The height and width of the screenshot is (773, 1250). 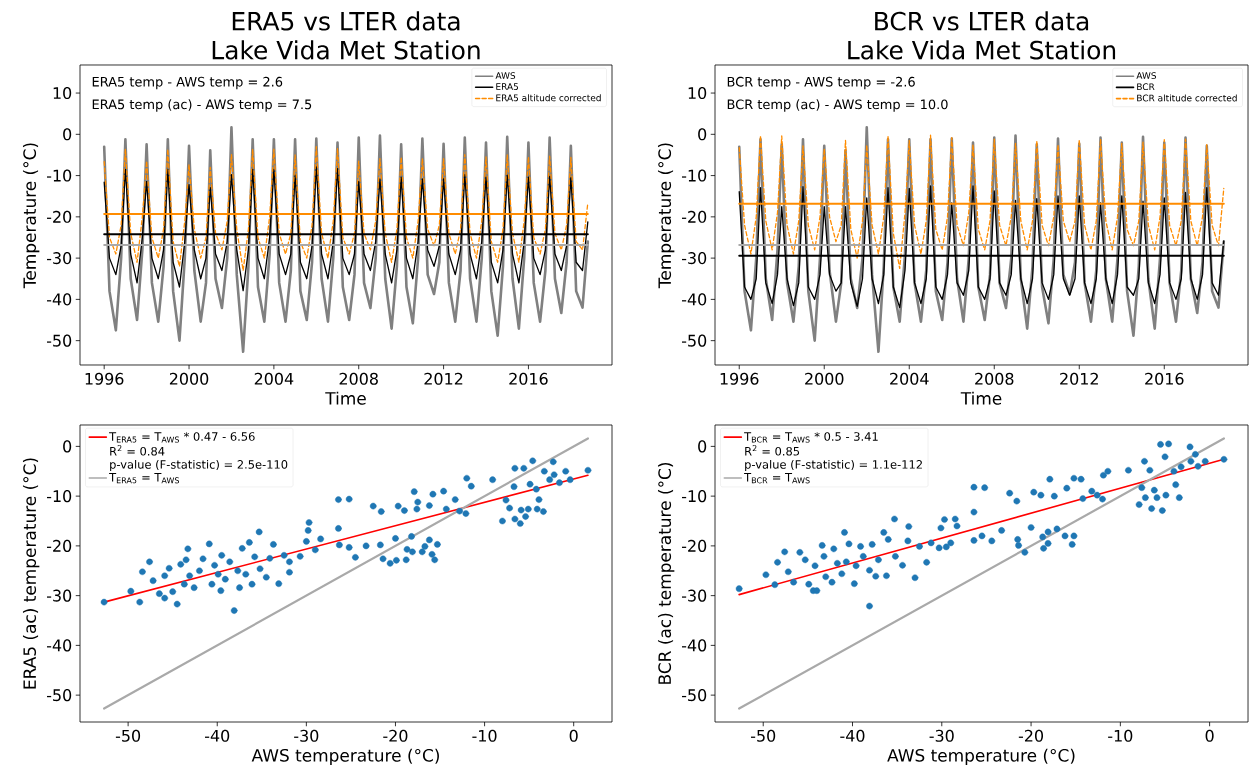 I want to click on legend-label: BCR altitude corrected, so click(x=1187, y=98).